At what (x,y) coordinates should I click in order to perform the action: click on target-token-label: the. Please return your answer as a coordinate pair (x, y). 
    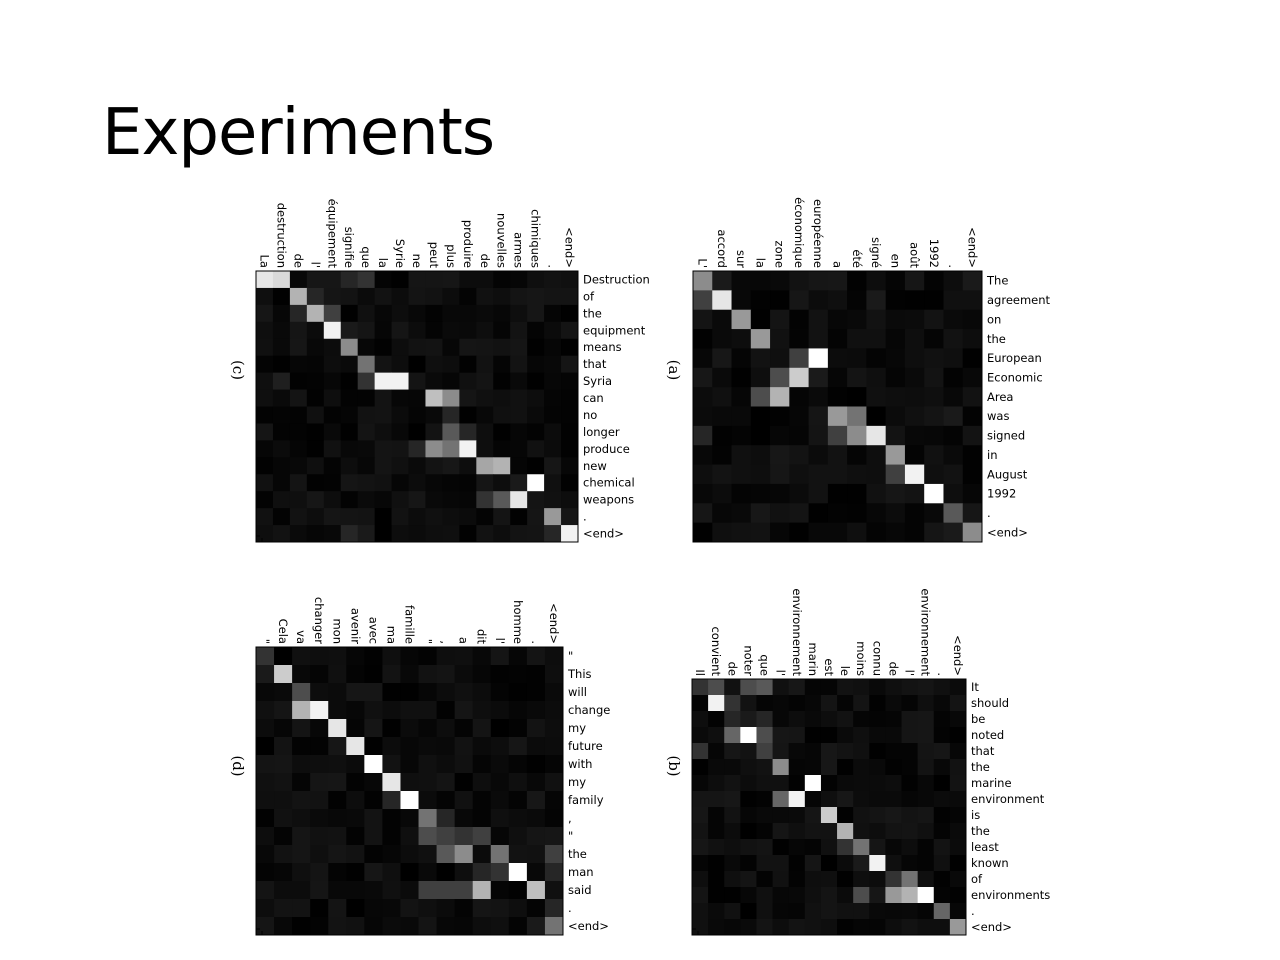
    Looking at the image, I should click on (577, 854).